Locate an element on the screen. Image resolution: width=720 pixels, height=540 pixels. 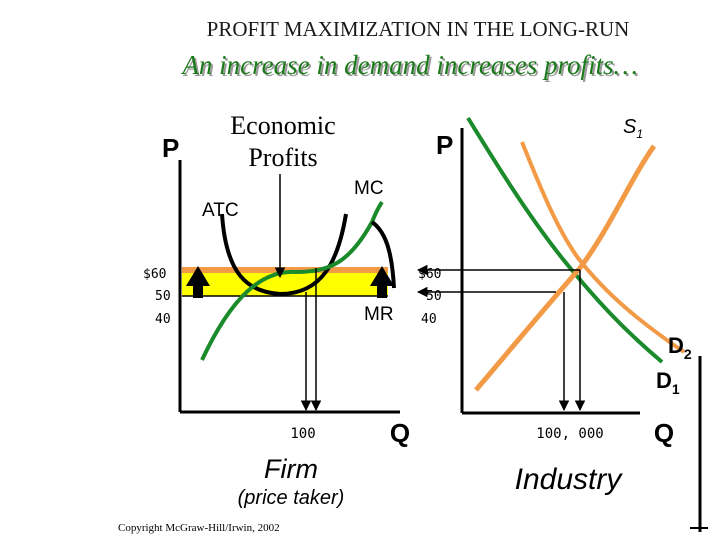
demand-d2-label: D2 is located at coordinates (680, 347).